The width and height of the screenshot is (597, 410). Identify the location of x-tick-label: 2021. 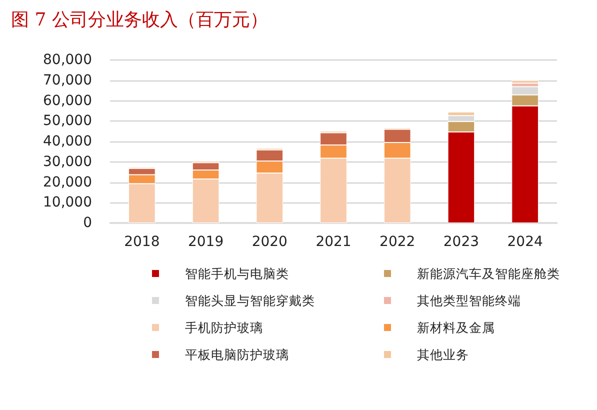
(334, 242).